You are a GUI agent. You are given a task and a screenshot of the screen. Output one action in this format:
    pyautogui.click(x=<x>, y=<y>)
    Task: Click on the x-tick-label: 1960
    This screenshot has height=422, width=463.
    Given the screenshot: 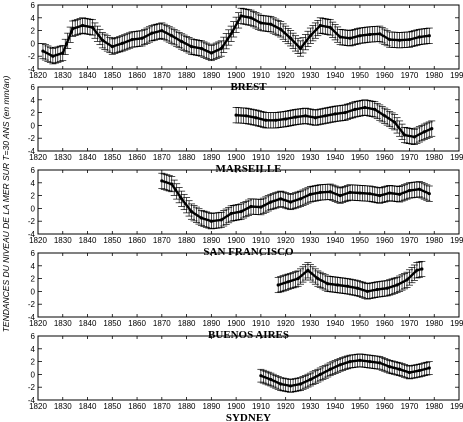 What is the action you would take?
    pyautogui.click(x=385, y=157)
    